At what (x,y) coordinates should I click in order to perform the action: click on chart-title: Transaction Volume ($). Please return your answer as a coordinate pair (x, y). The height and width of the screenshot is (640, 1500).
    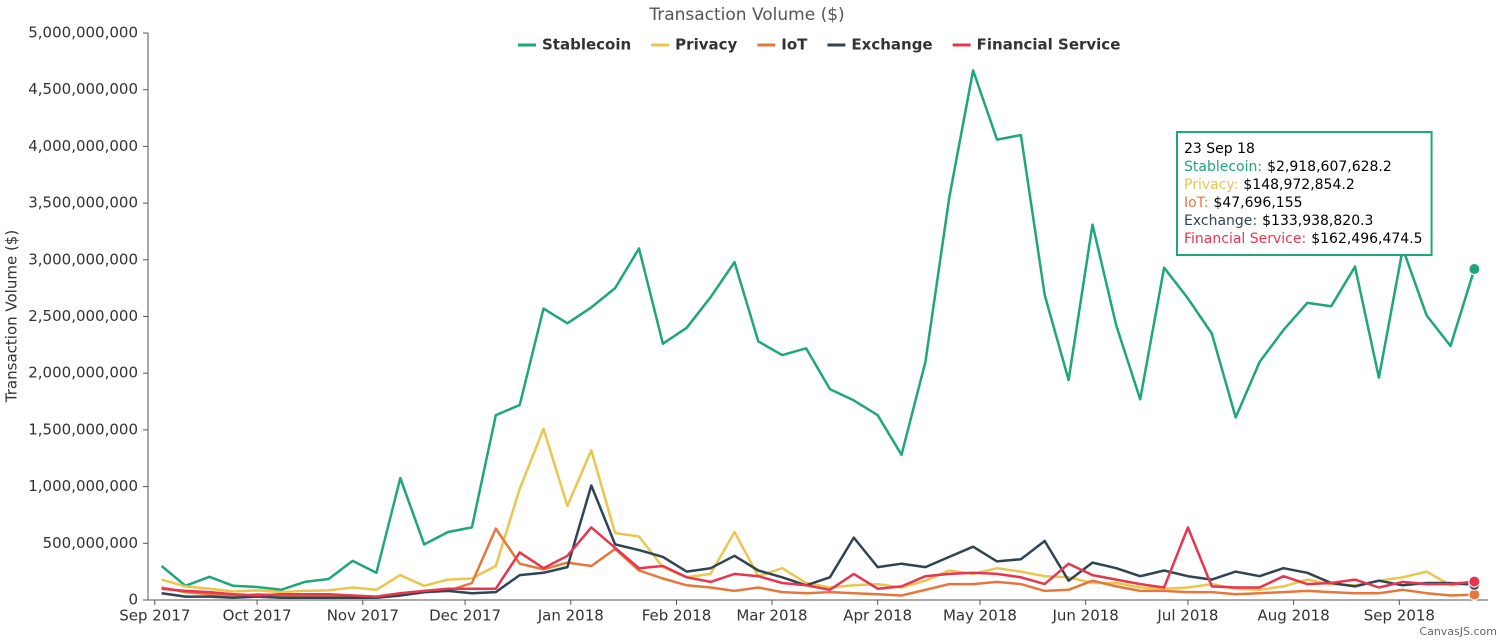
    Looking at the image, I should click on (746, 15).